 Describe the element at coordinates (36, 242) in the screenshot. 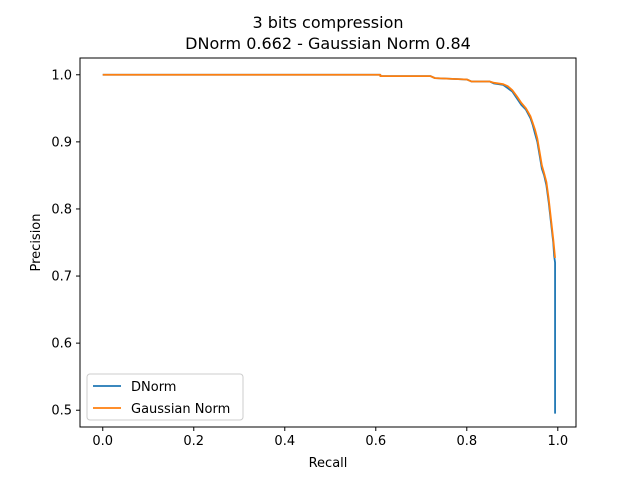

I see `y-axis-label: Precision` at that location.